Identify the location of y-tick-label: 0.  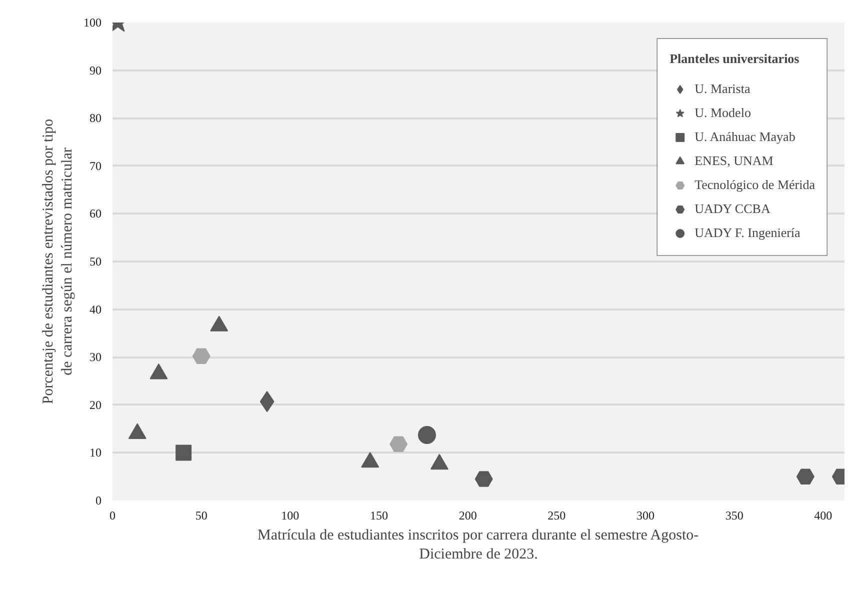
(99, 501).